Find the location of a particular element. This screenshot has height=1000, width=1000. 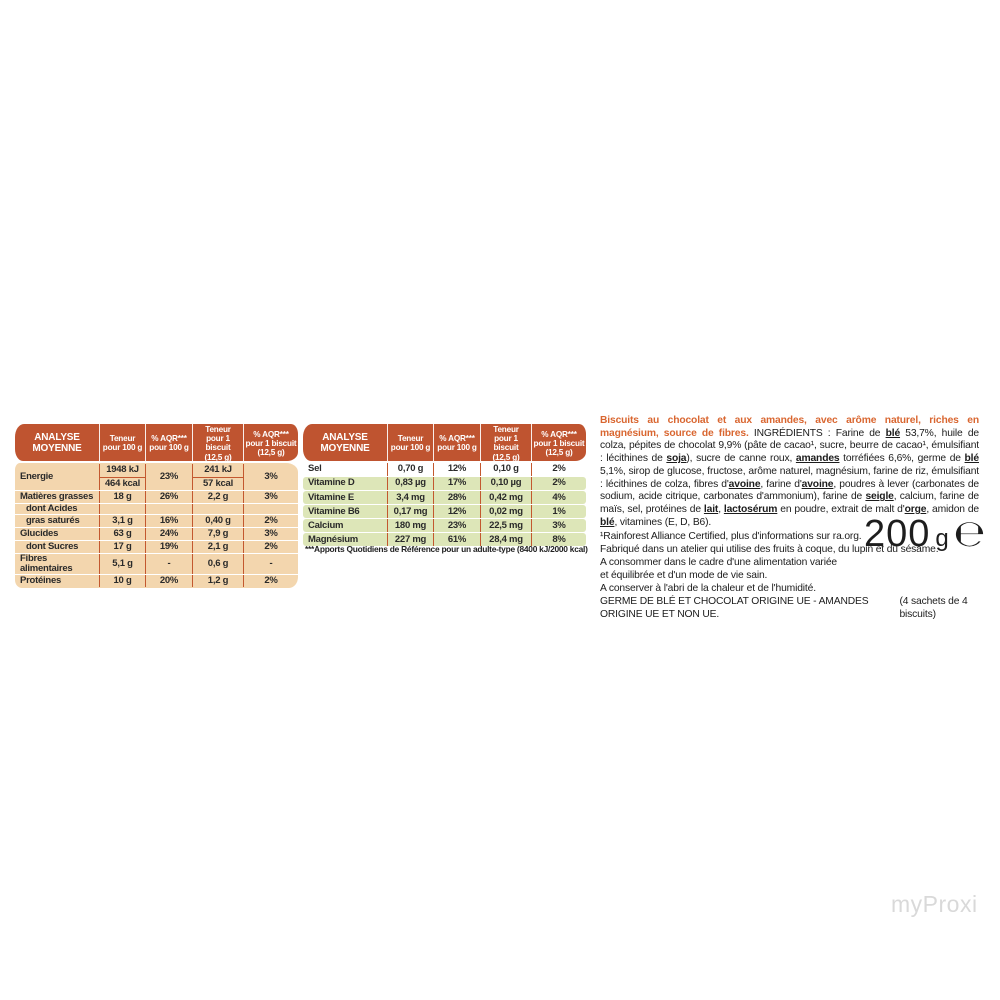

ingredient-text: torréfiées 6,6%, germe de is located at coordinates (902, 459).